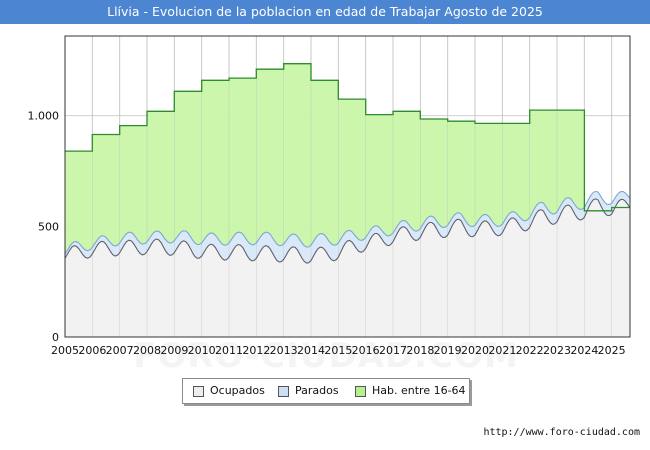 This screenshot has width=650, height=450. I want to click on legend-label-hab: Hab. entre 16-64, so click(419, 390).